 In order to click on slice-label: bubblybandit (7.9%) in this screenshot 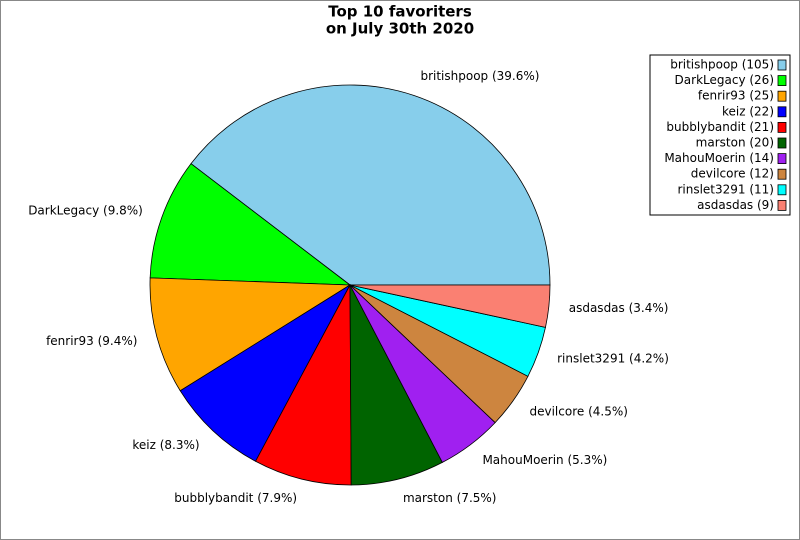, I will do `click(235, 498)`.